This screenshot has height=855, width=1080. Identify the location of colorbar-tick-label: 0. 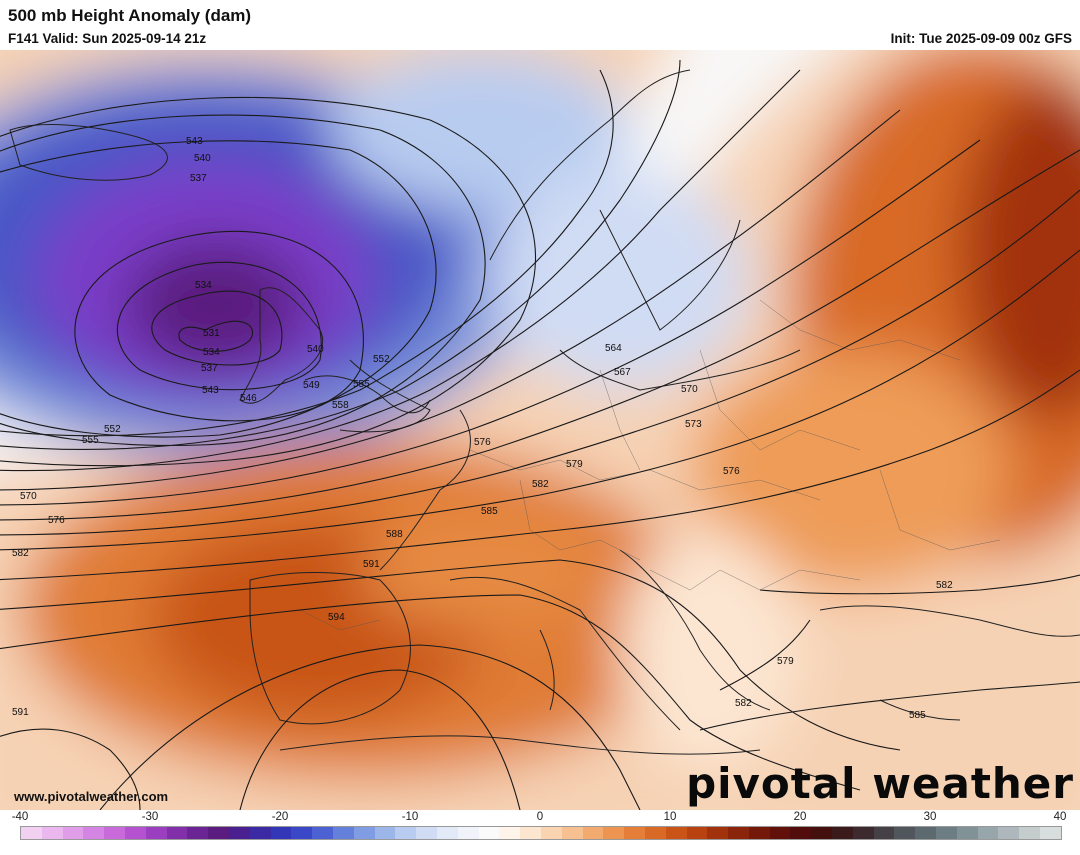
(540, 817).